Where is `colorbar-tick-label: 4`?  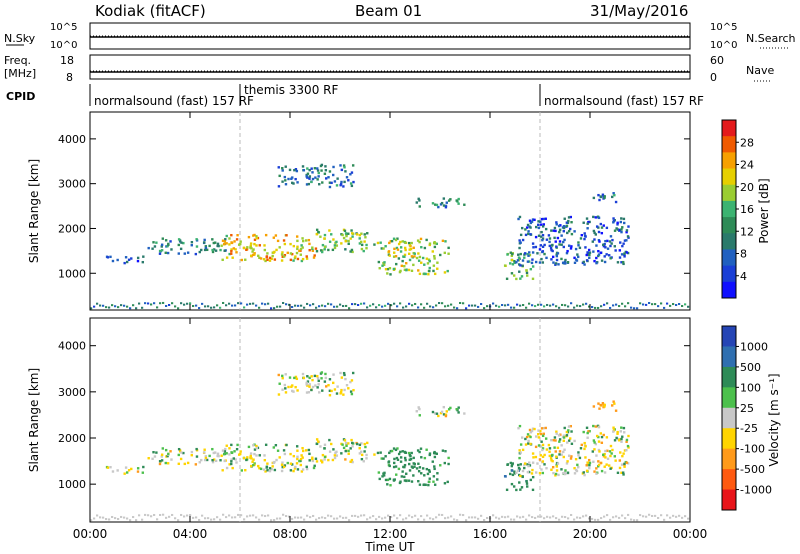 colorbar-tick-label: 4 is located at coordinates (743, 276).